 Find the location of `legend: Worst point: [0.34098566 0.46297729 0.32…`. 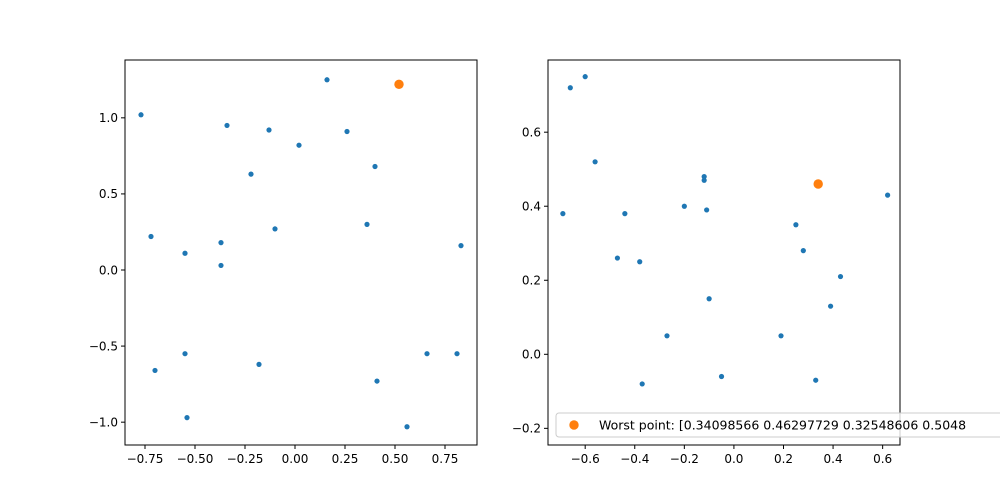

legend: Worst point: [0.34098566 0.46297729 0.32… is located at coordinates (777, 425).